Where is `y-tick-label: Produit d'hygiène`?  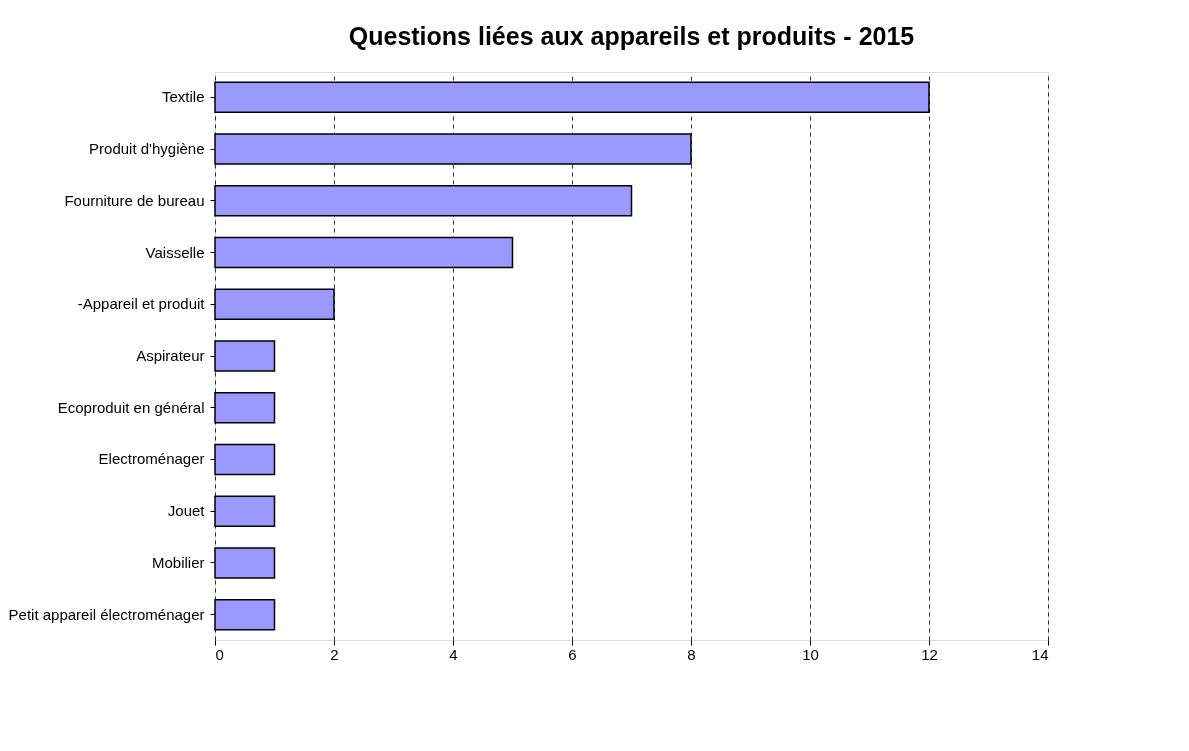 y-tick-label: Produit d'hygiène is located at coordinates (147, 149).